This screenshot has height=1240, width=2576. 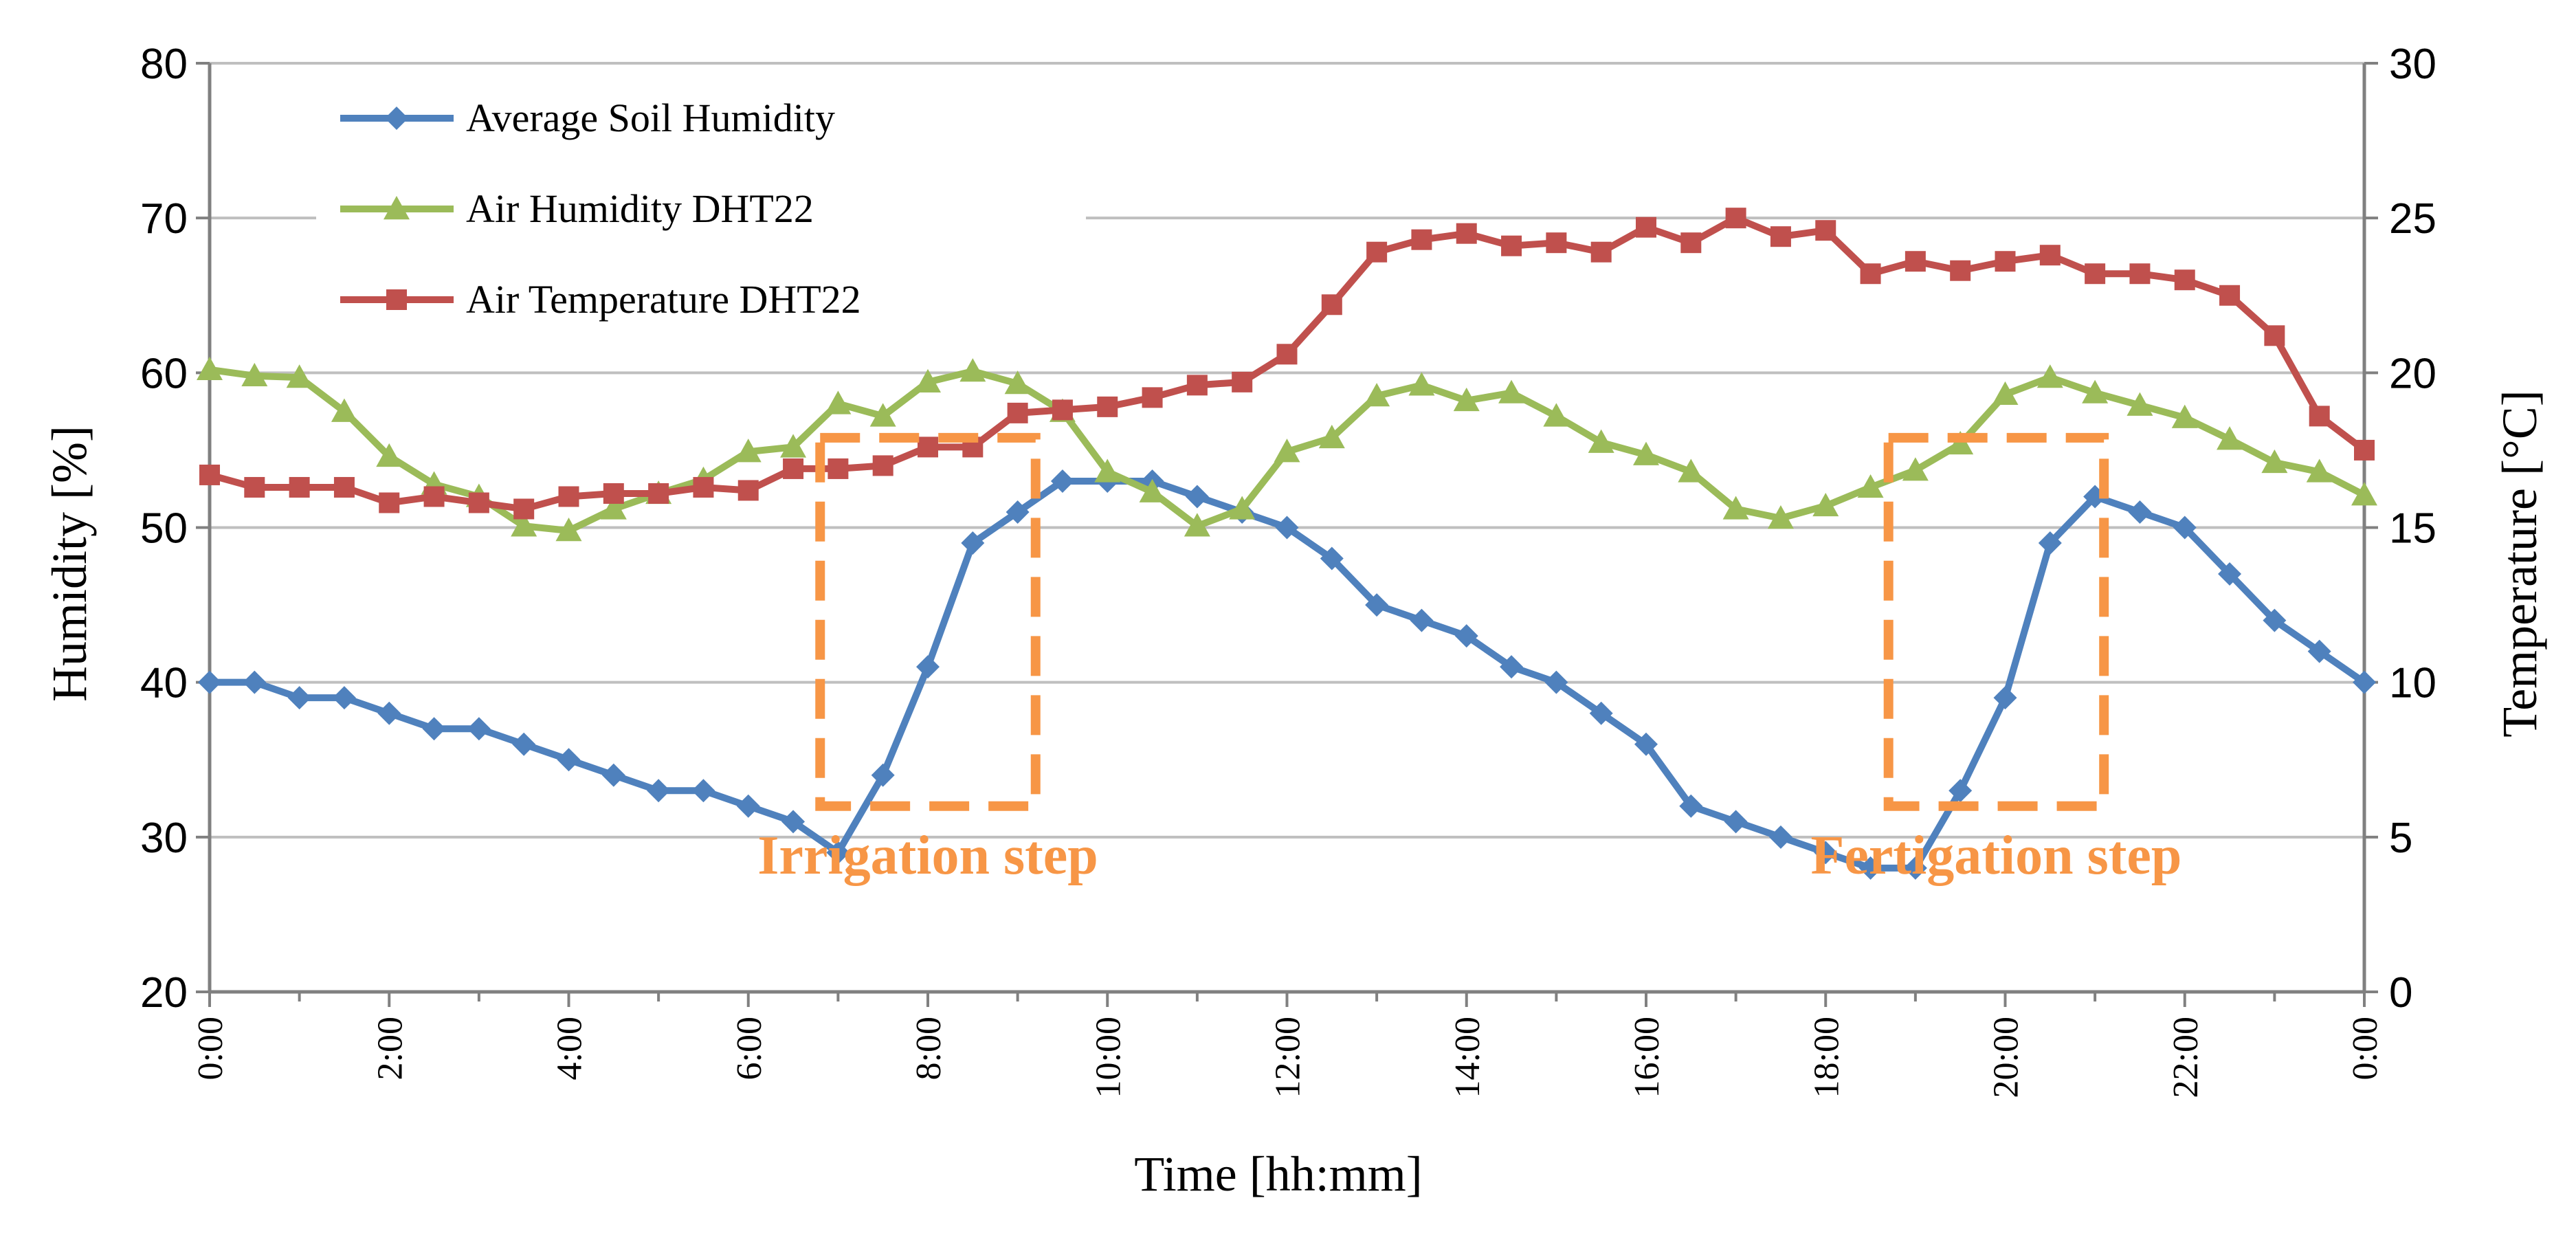 I want to click on y-left-tick-label: 70, so click(x=164, y=219).